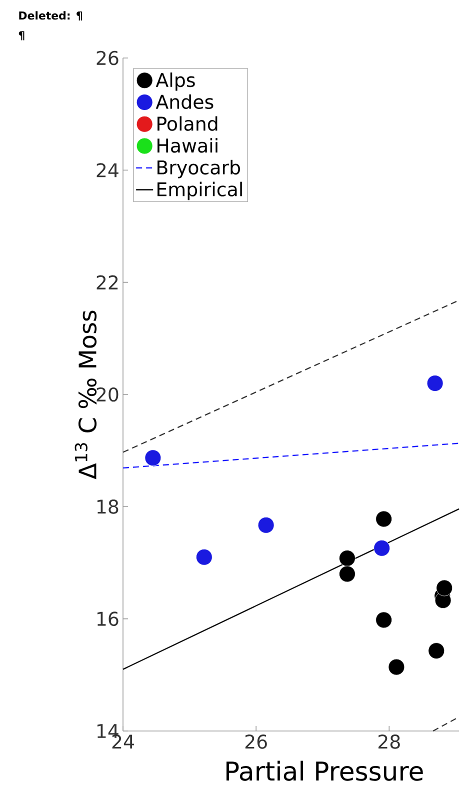 Image resolution: width=472 pixels, height=801 pixels. Describe the element at coordinates (324, 770) in the screenshot. I see `x-axis-title: Partial Pressure` at that location.